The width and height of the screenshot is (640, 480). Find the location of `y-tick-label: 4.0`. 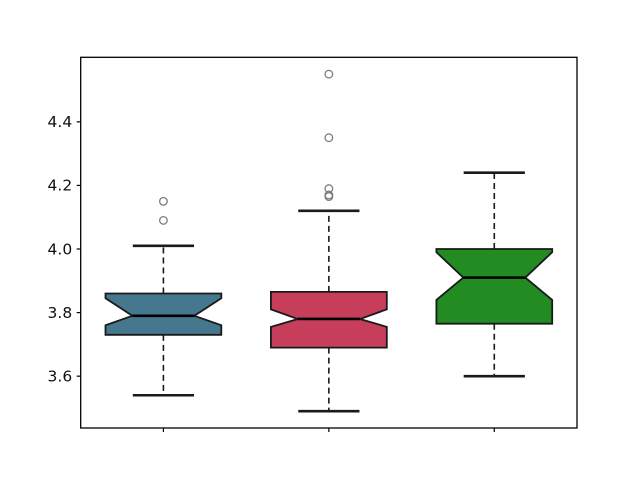

y-tick-label: 4.0 is located at coordinates (60, 249).